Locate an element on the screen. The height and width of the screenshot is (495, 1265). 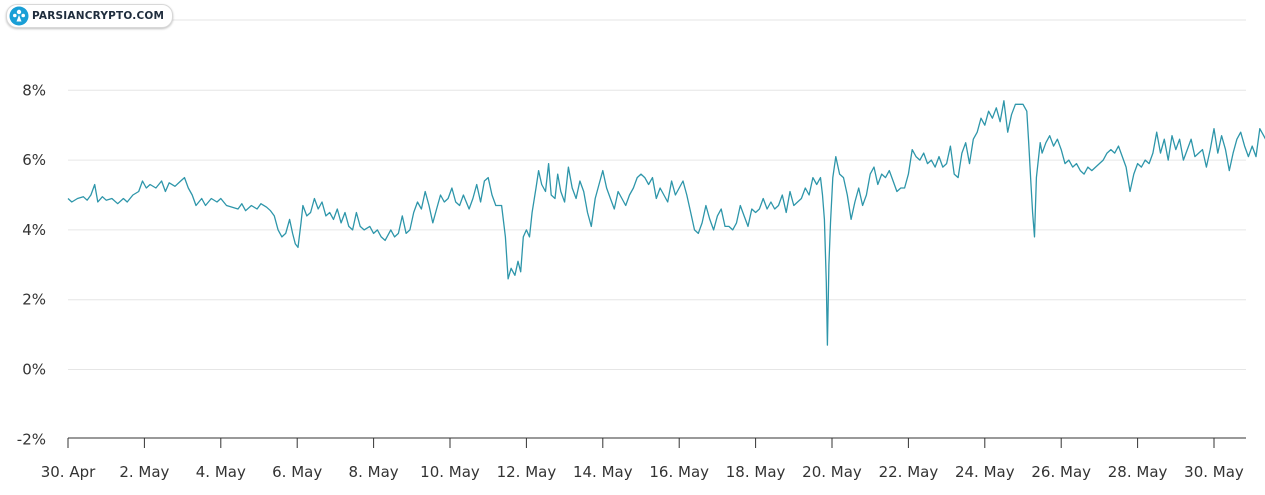
y-axis-labels: -2% 0% 2% 4% 6% 8% is located at coordinates (31, 264).